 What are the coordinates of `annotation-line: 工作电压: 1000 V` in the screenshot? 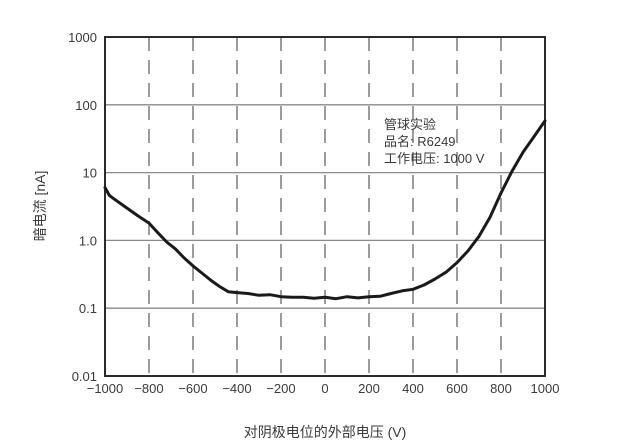 It's located at (434, 158).